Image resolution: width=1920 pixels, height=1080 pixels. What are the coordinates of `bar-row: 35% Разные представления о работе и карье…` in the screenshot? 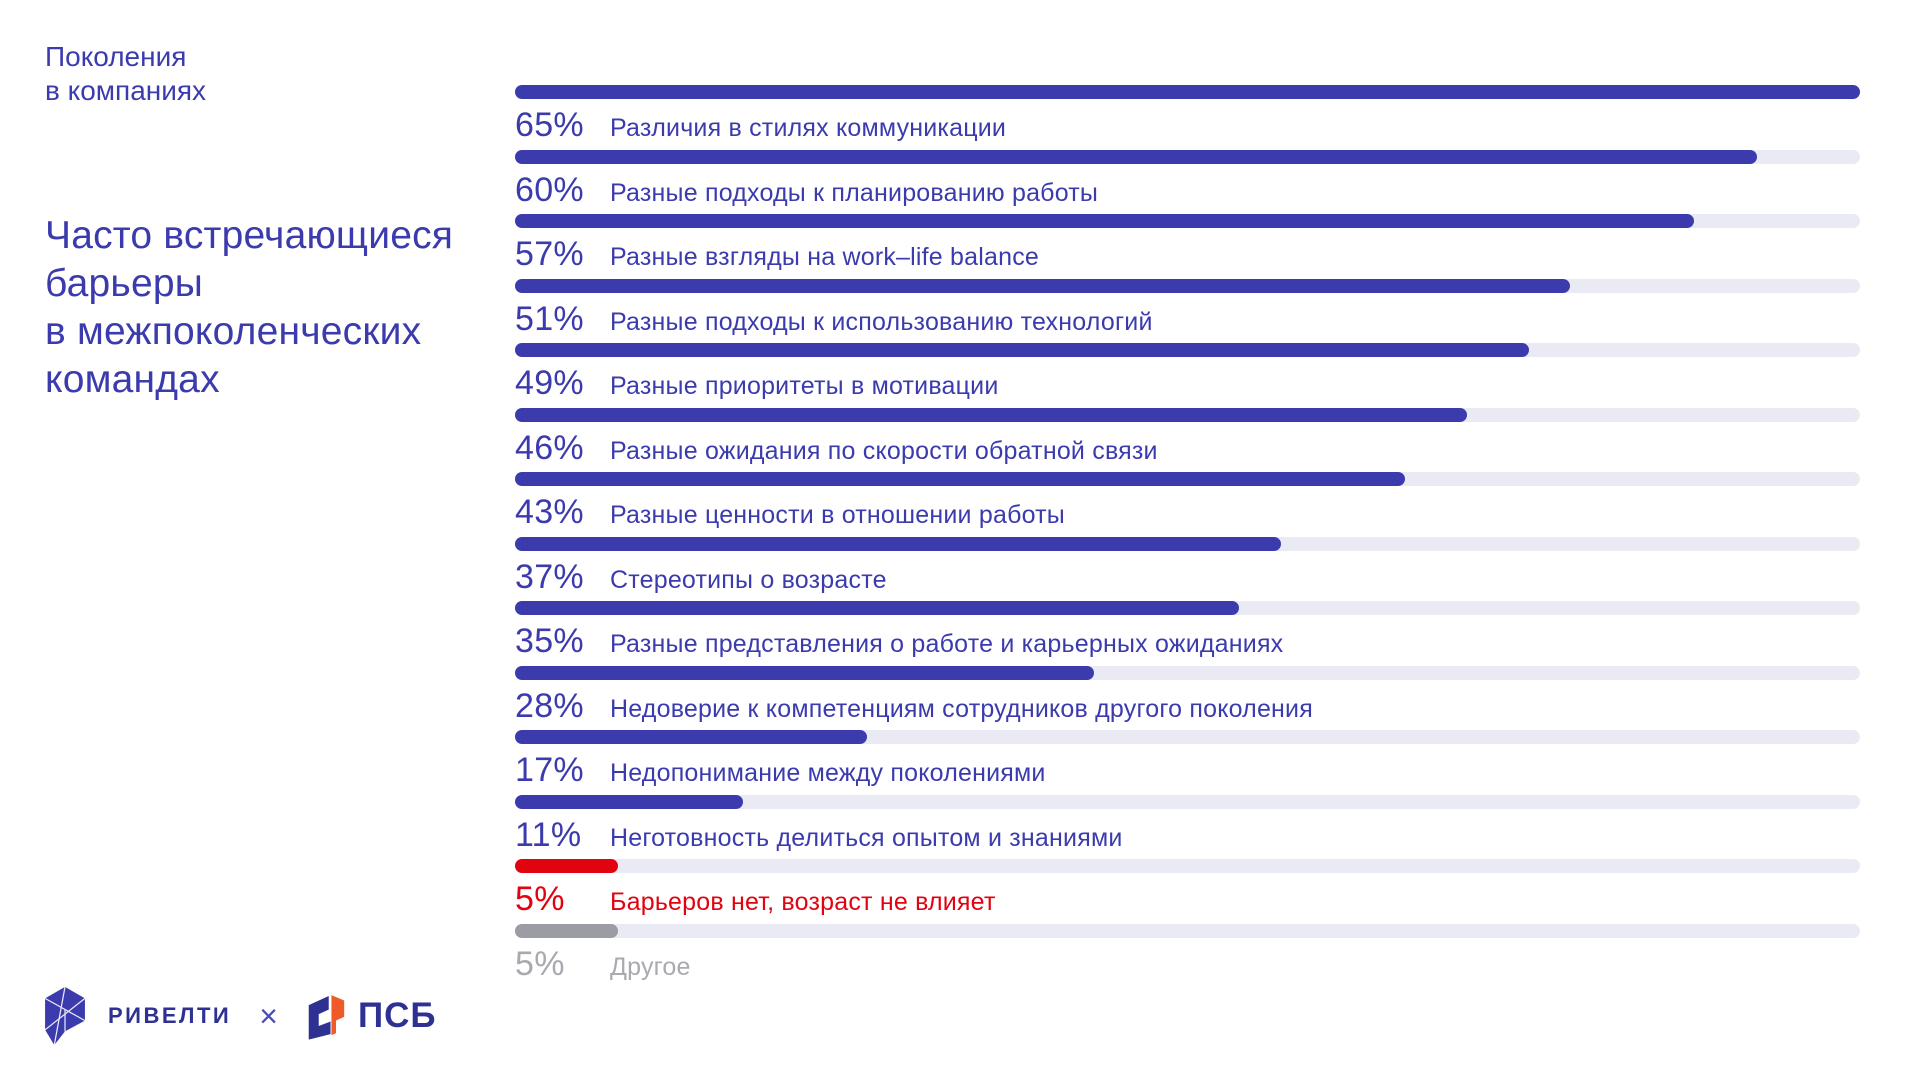 It's located at (1187, 633).